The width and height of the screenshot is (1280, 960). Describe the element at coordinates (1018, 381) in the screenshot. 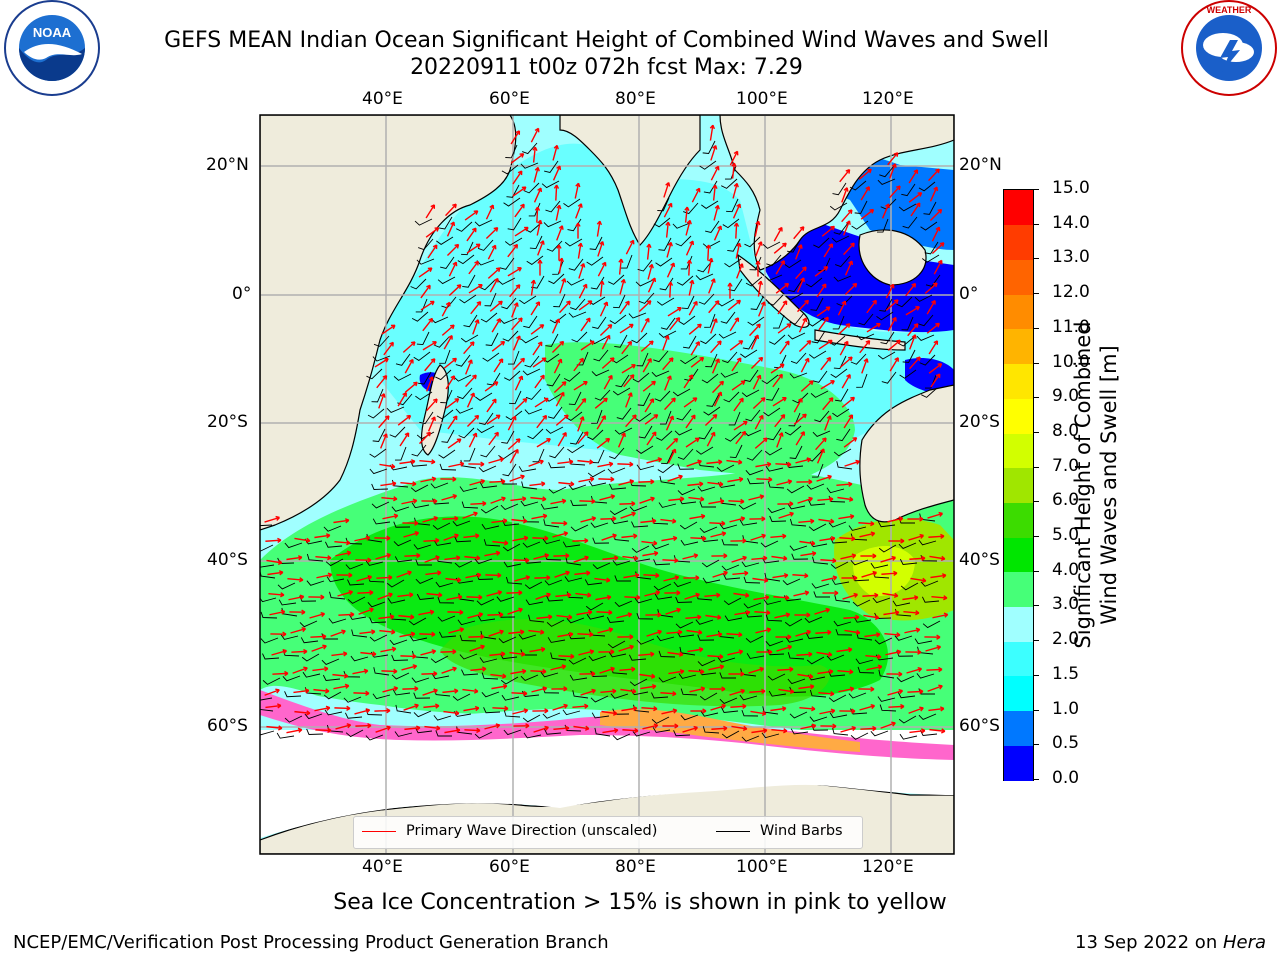

I see `colorbar-segment` at that location.